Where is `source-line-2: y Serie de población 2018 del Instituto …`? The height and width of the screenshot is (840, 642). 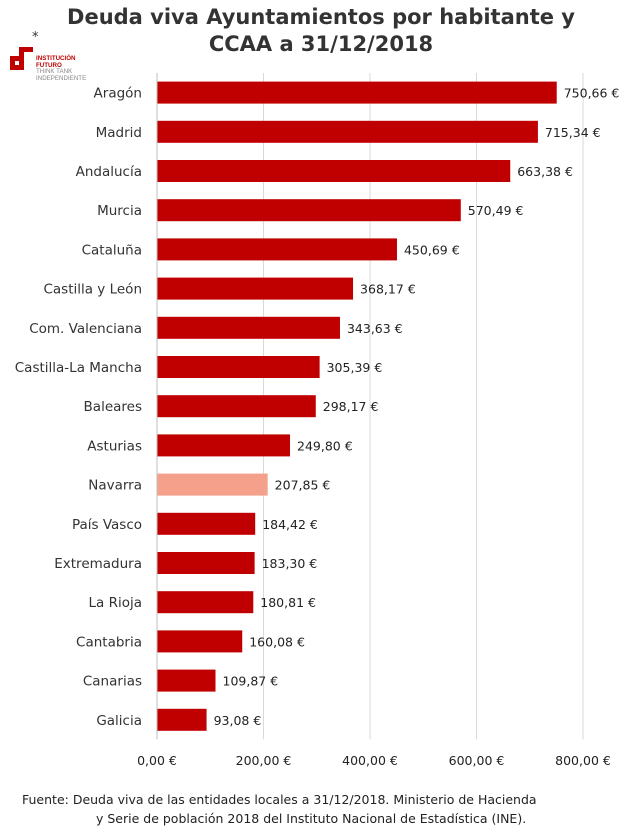 source-line-2: y Serie de población 2018 del Instituto … is located at coordinates (311, 818).